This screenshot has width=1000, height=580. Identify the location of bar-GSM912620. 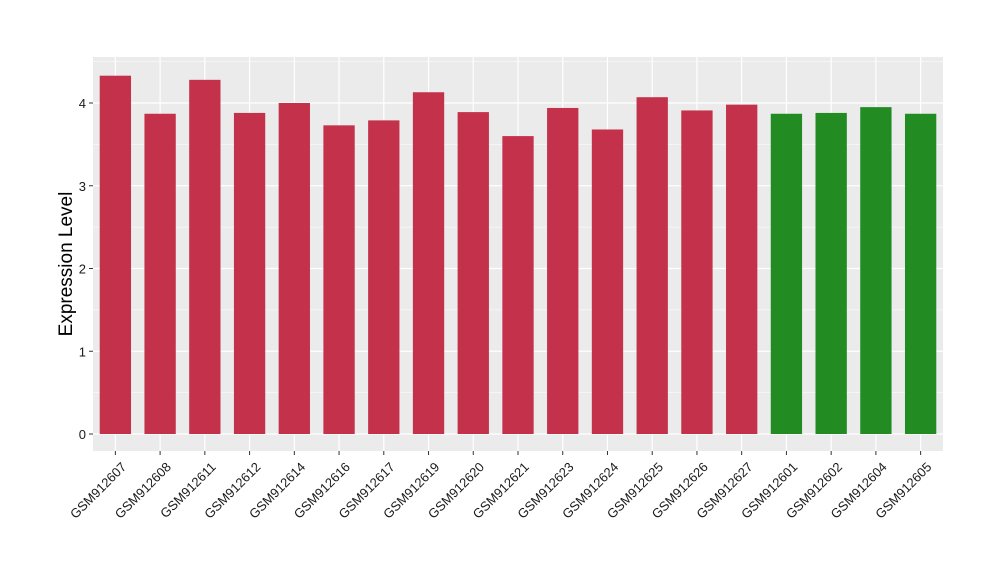
(473, 273).